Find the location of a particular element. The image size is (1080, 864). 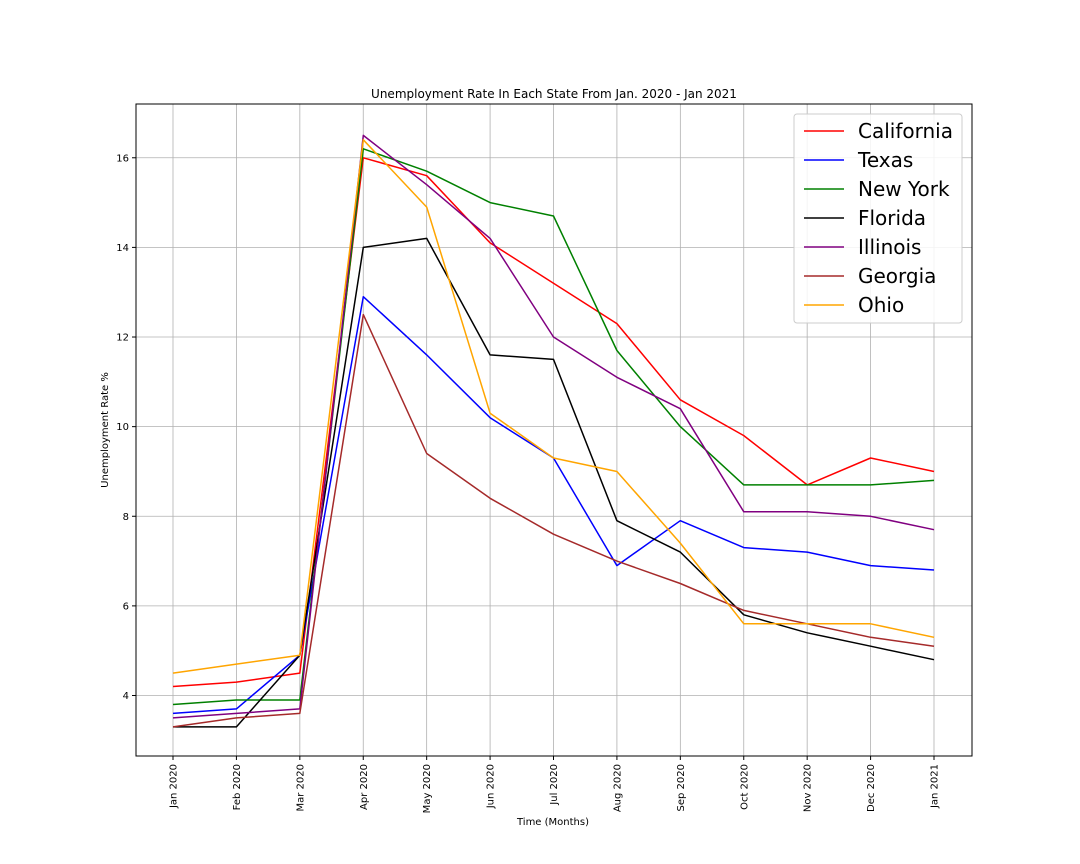

x-axis-label: Time (Months) is located at coordinates (552, 822).